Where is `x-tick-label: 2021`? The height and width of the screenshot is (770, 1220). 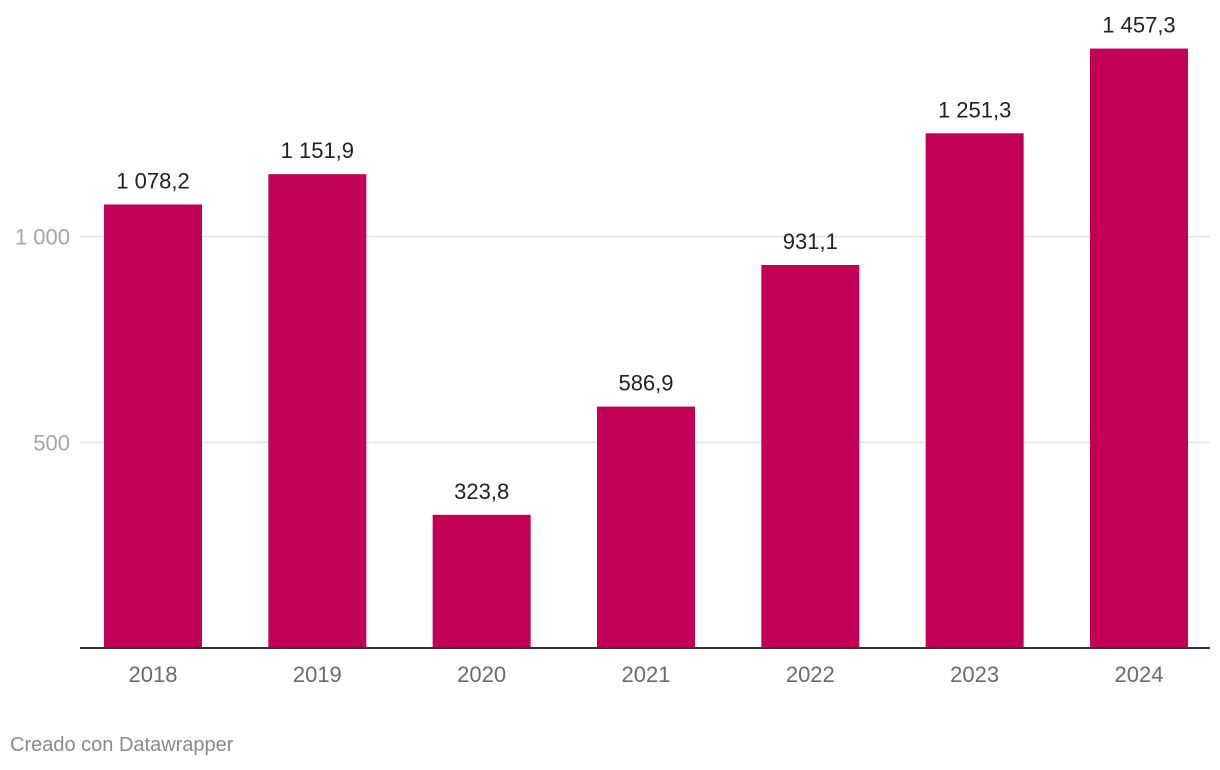
x-tick-label: 2021 is located at coordinates (646, 674).